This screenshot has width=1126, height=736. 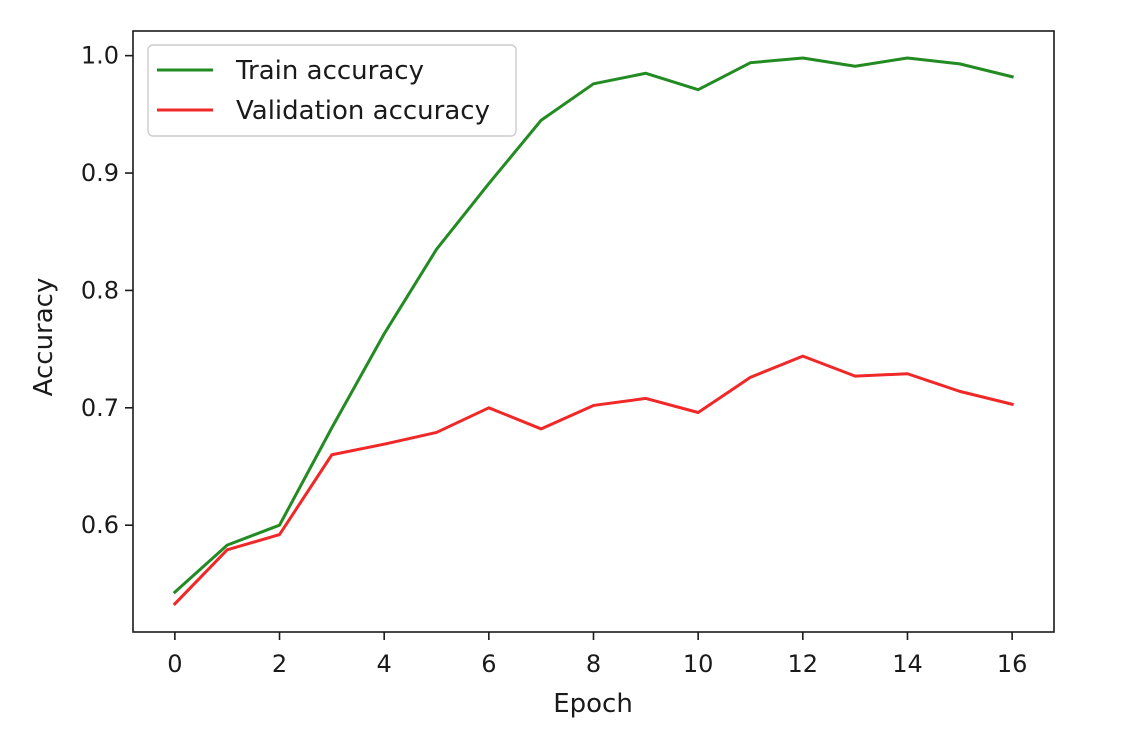 What do you see at coordinates (363, 111) in the screenshot?
I see `legend-label-validation: Validation accuracy` at bounding box center [363, 111].